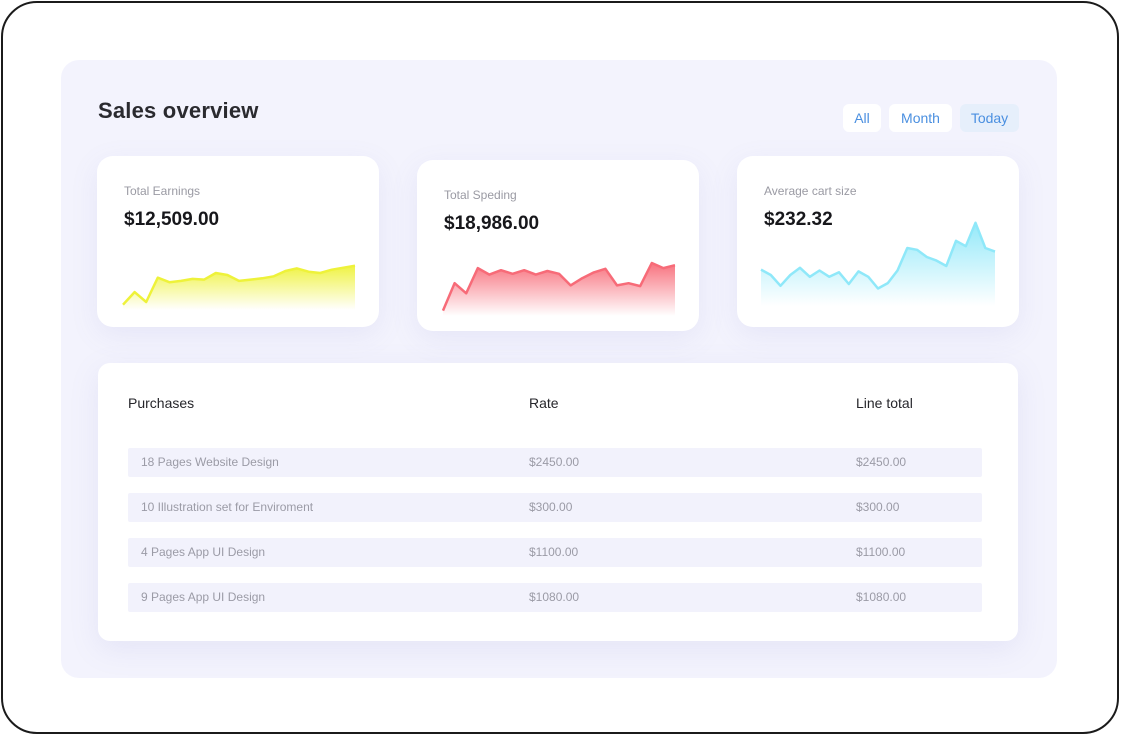 The image size is (1121, 736). I want to click on filter-month-button: Month, so click(920, 118).